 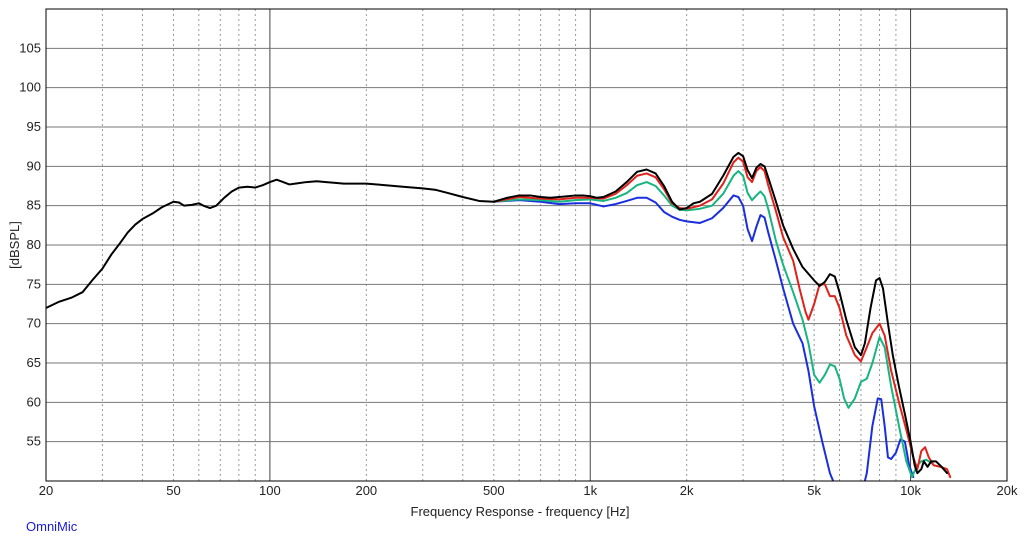 I want to click on x-tick-label: 5k, so click(x=814, y=490).